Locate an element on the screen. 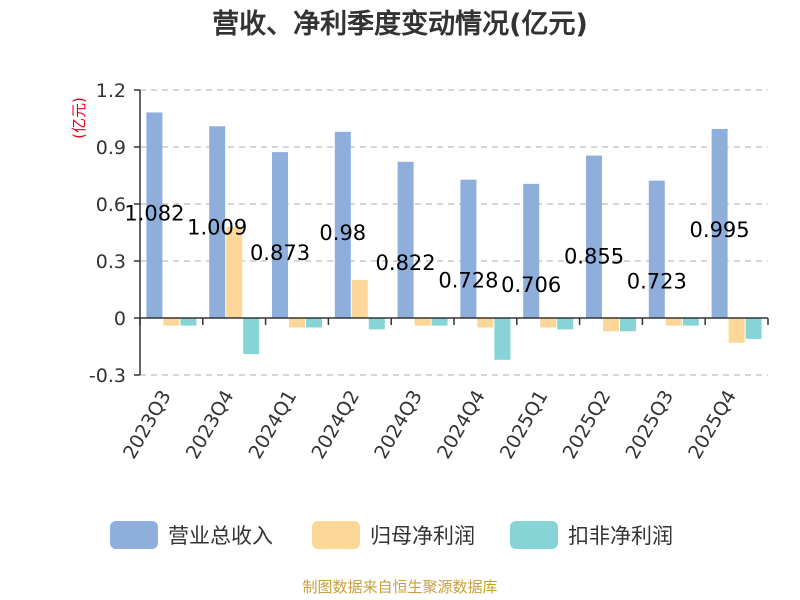 The image size is (800, 600). data-label: 0.723 is located at coordinates (657, 282).